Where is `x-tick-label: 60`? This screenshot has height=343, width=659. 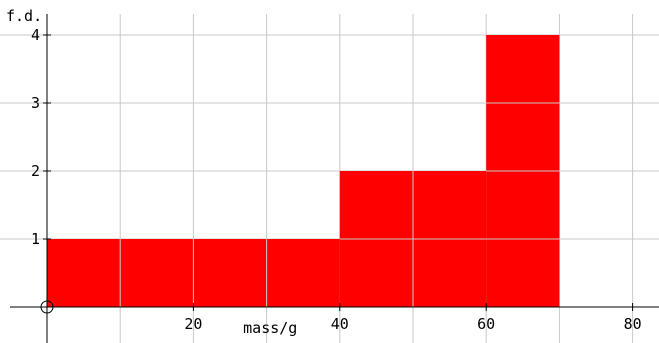
x-tick-label: 60 is located at coordinates (486, 324).